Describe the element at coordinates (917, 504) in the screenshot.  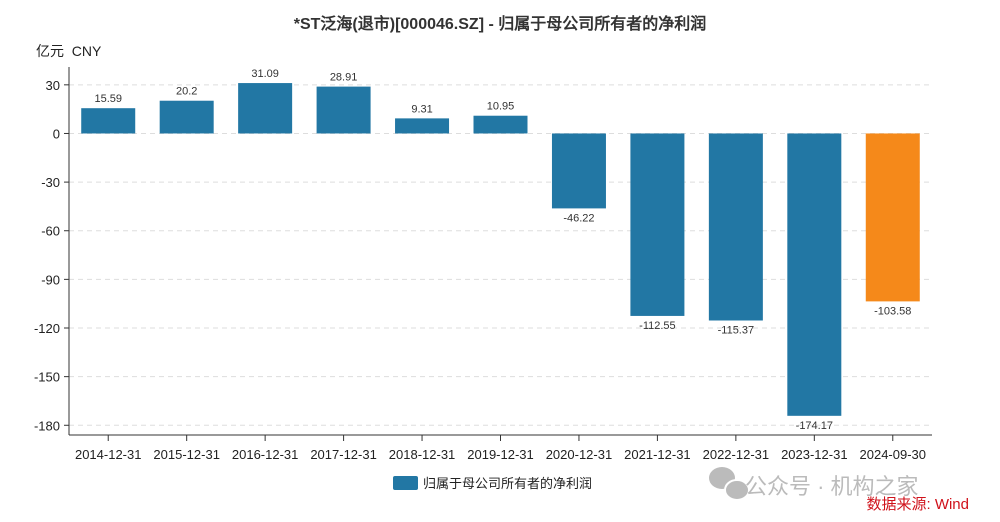
I see `data-source: 数据来源: Wind` at that location.